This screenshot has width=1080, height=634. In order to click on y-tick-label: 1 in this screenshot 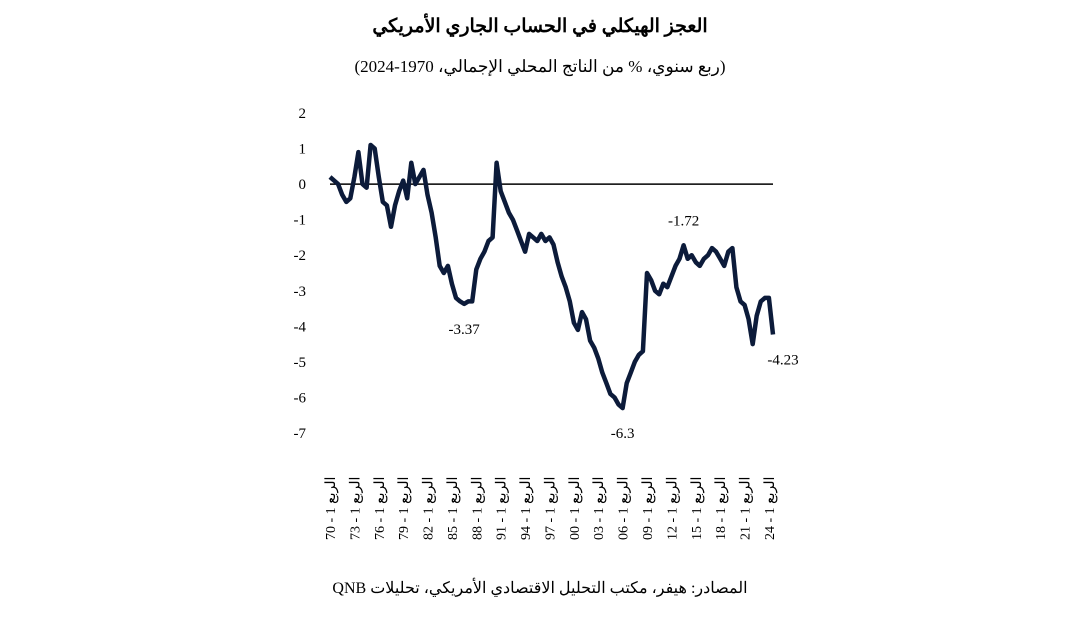, I will do `click(303, 150)`.